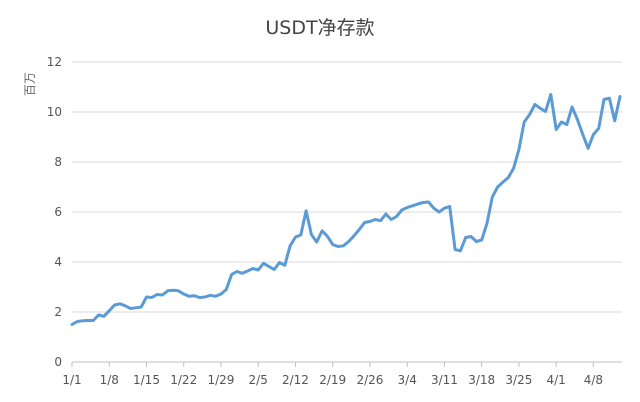  What do you see at coordinates (30, 84) in the screenshot?
I see `y-axis-label: 百万` at bounding box center [30, 84].